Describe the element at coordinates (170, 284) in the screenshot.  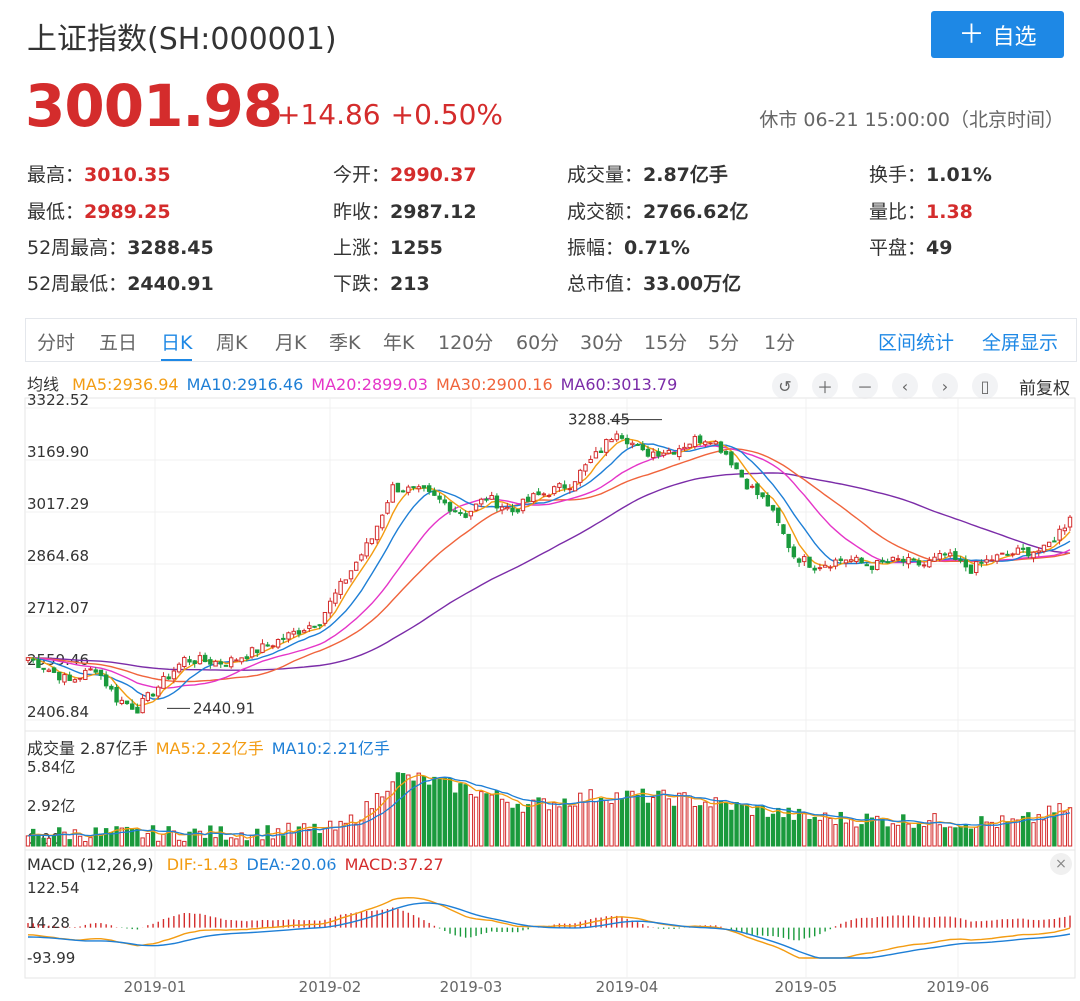
I see `stat-value: 2440.91` at that location.